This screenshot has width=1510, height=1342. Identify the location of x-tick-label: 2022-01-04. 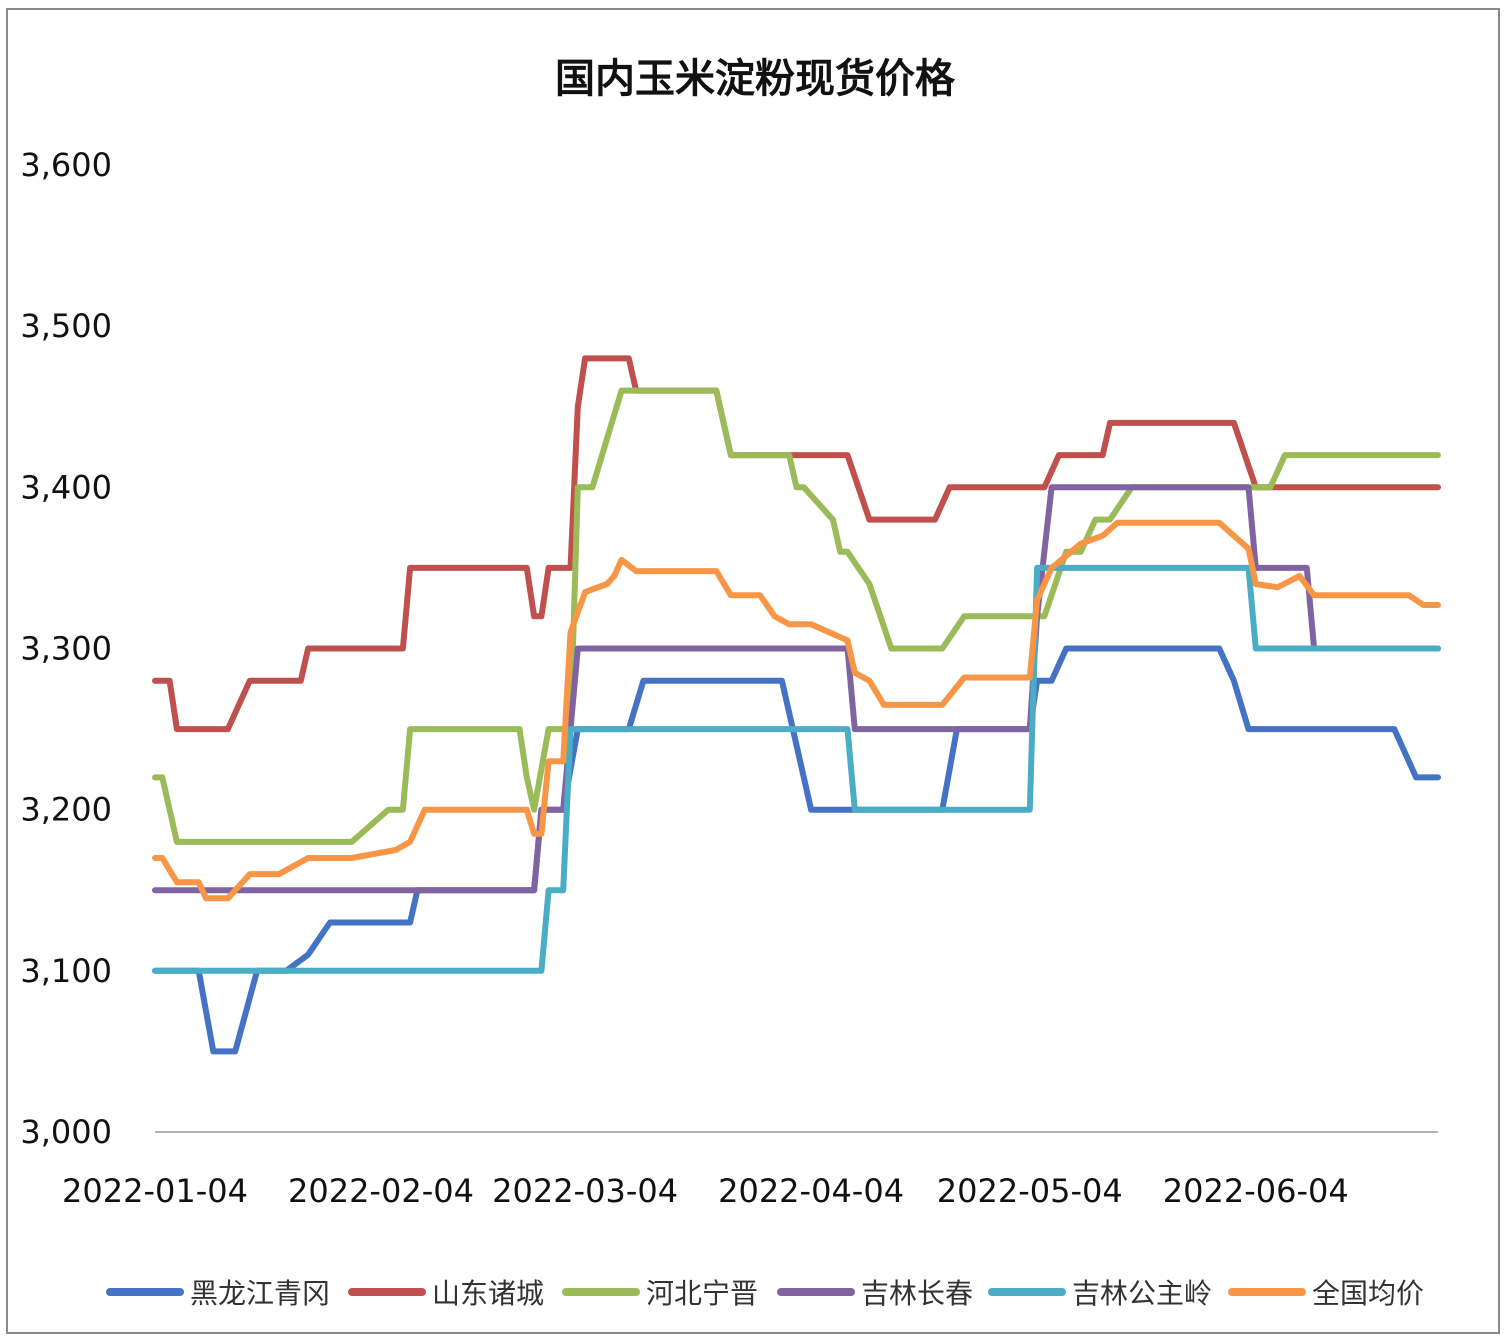
(155, 1191).